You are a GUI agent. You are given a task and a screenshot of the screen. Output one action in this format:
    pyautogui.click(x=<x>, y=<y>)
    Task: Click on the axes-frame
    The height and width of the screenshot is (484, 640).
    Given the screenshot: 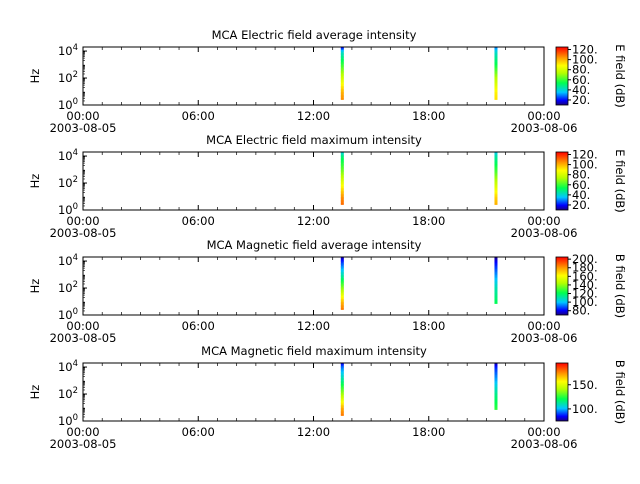 What is the action you would take?
    pyautogui.click(x=313, y=181)
    